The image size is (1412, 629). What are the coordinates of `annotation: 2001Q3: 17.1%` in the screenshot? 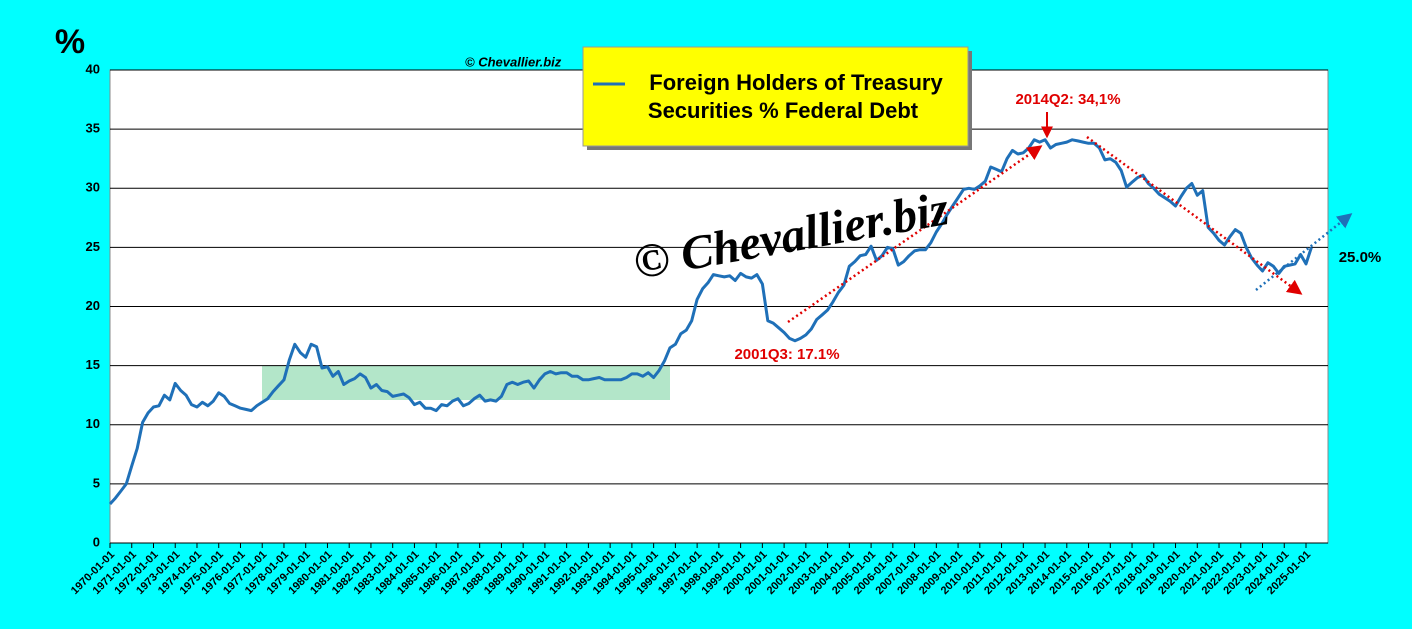 It's located at (786, 354).